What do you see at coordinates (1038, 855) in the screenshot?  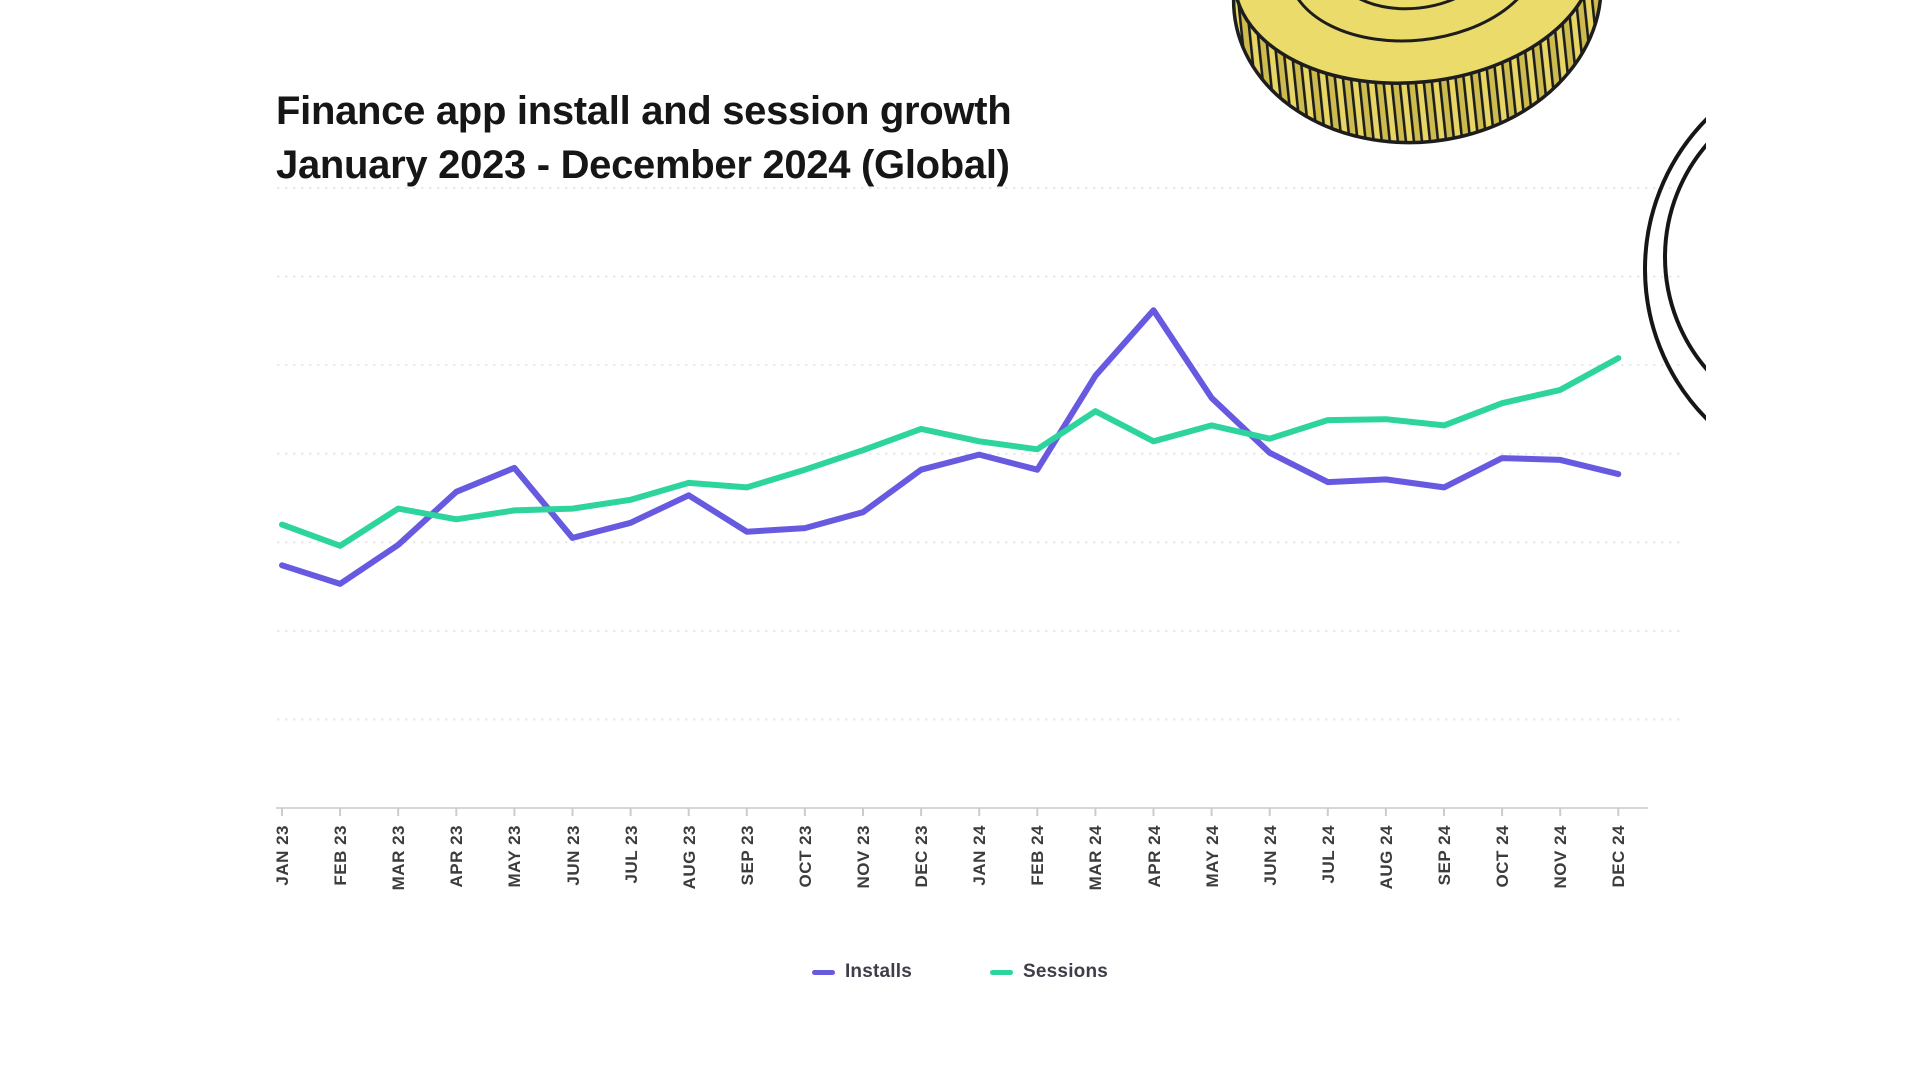 I see `x-axis-label: FEB 24` at bounding box center [1038, 855].